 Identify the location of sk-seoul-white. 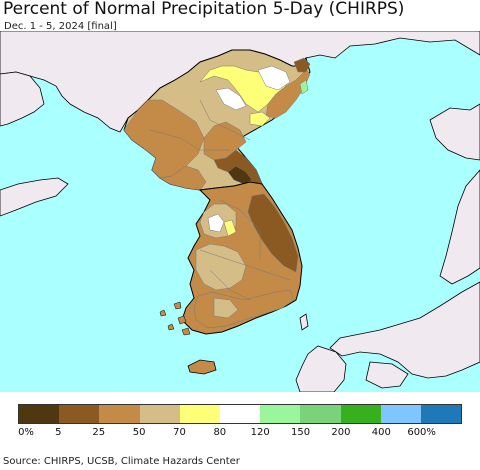
(216, 223).